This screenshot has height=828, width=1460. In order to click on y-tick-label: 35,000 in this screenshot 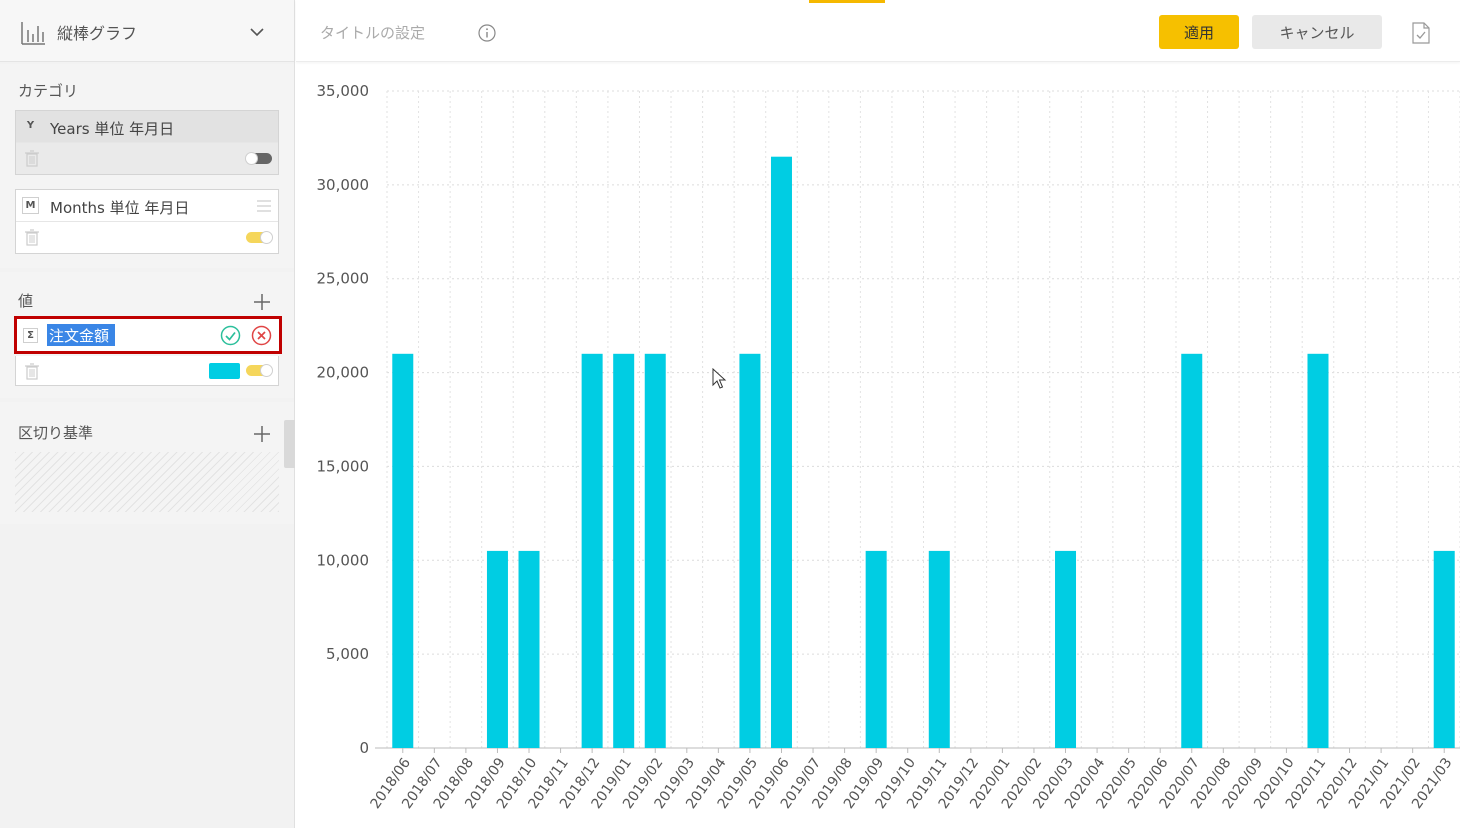, I will do `click(343, 91)`.